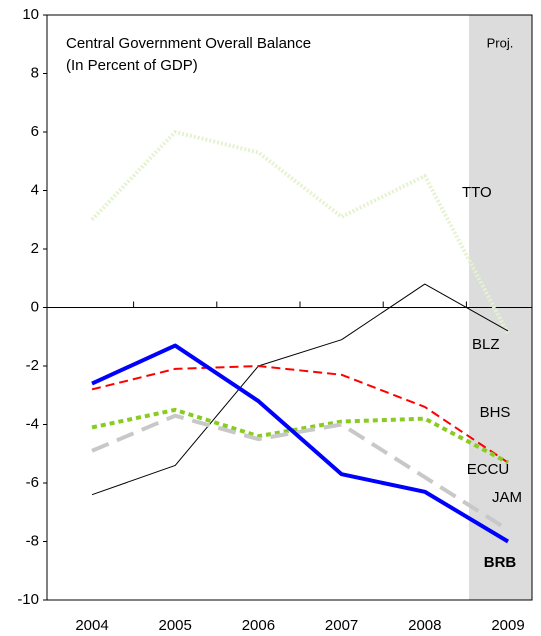 This screenshot has width=541, height=636. Describe the element at coordinates (32, 482) in the screenshot. I see `y-tick-label: -6` at that location.